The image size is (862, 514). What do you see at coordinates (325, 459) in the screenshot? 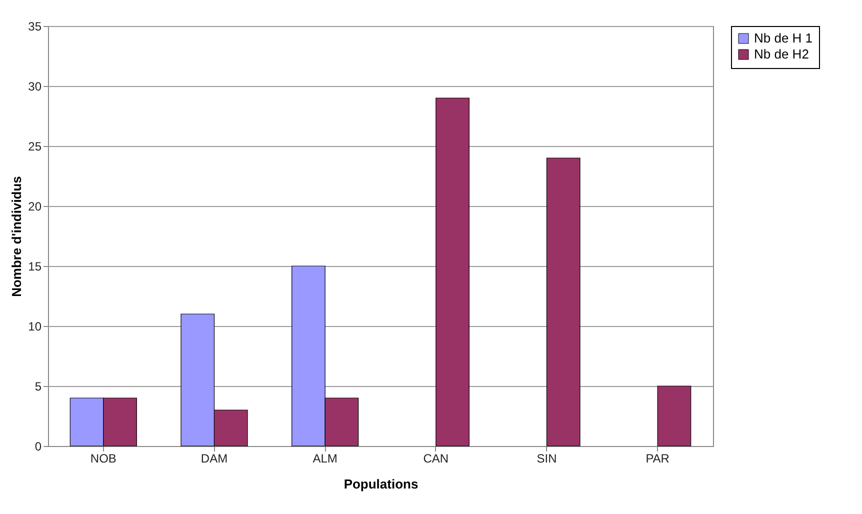
I see `x-tick-label: ALM` at bounding box center [325, 459].